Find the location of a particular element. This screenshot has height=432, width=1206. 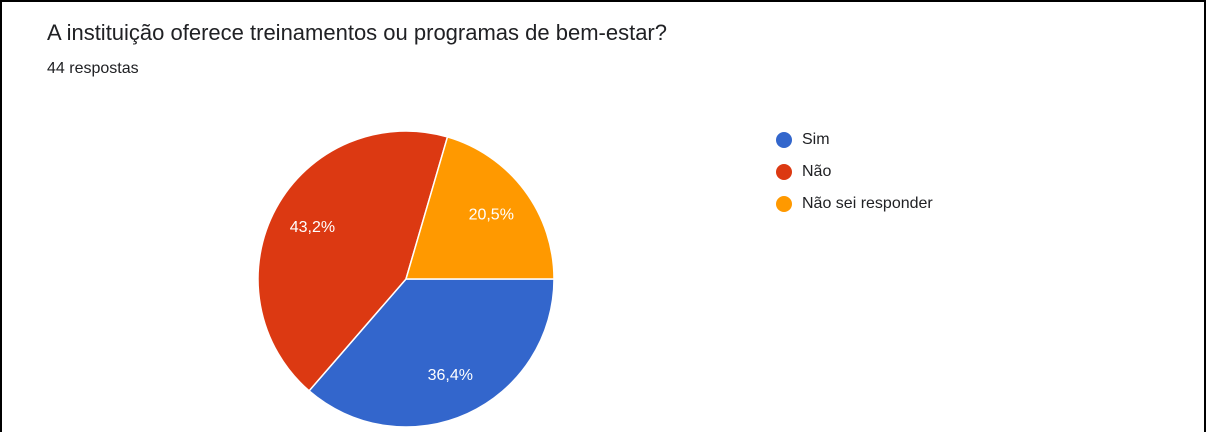

slice-label: 20,5% is located at coordinates (491, 214).